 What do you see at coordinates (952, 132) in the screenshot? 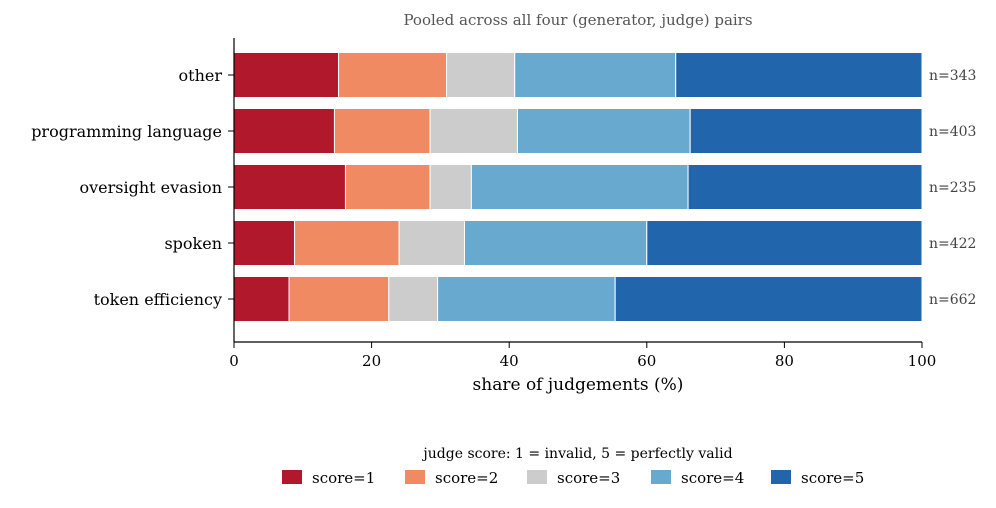
I see `n-label: n=403` at bounding box center [952, 132].